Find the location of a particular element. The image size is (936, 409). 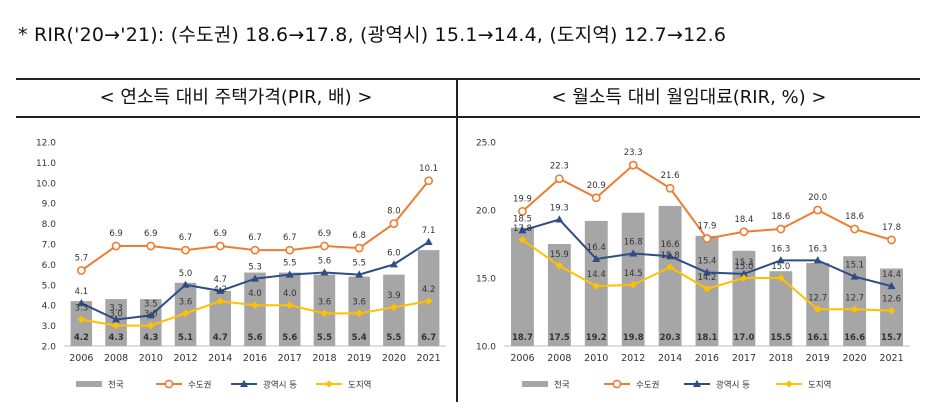

data-label: 6.9 is located at coordinates (325, 234).